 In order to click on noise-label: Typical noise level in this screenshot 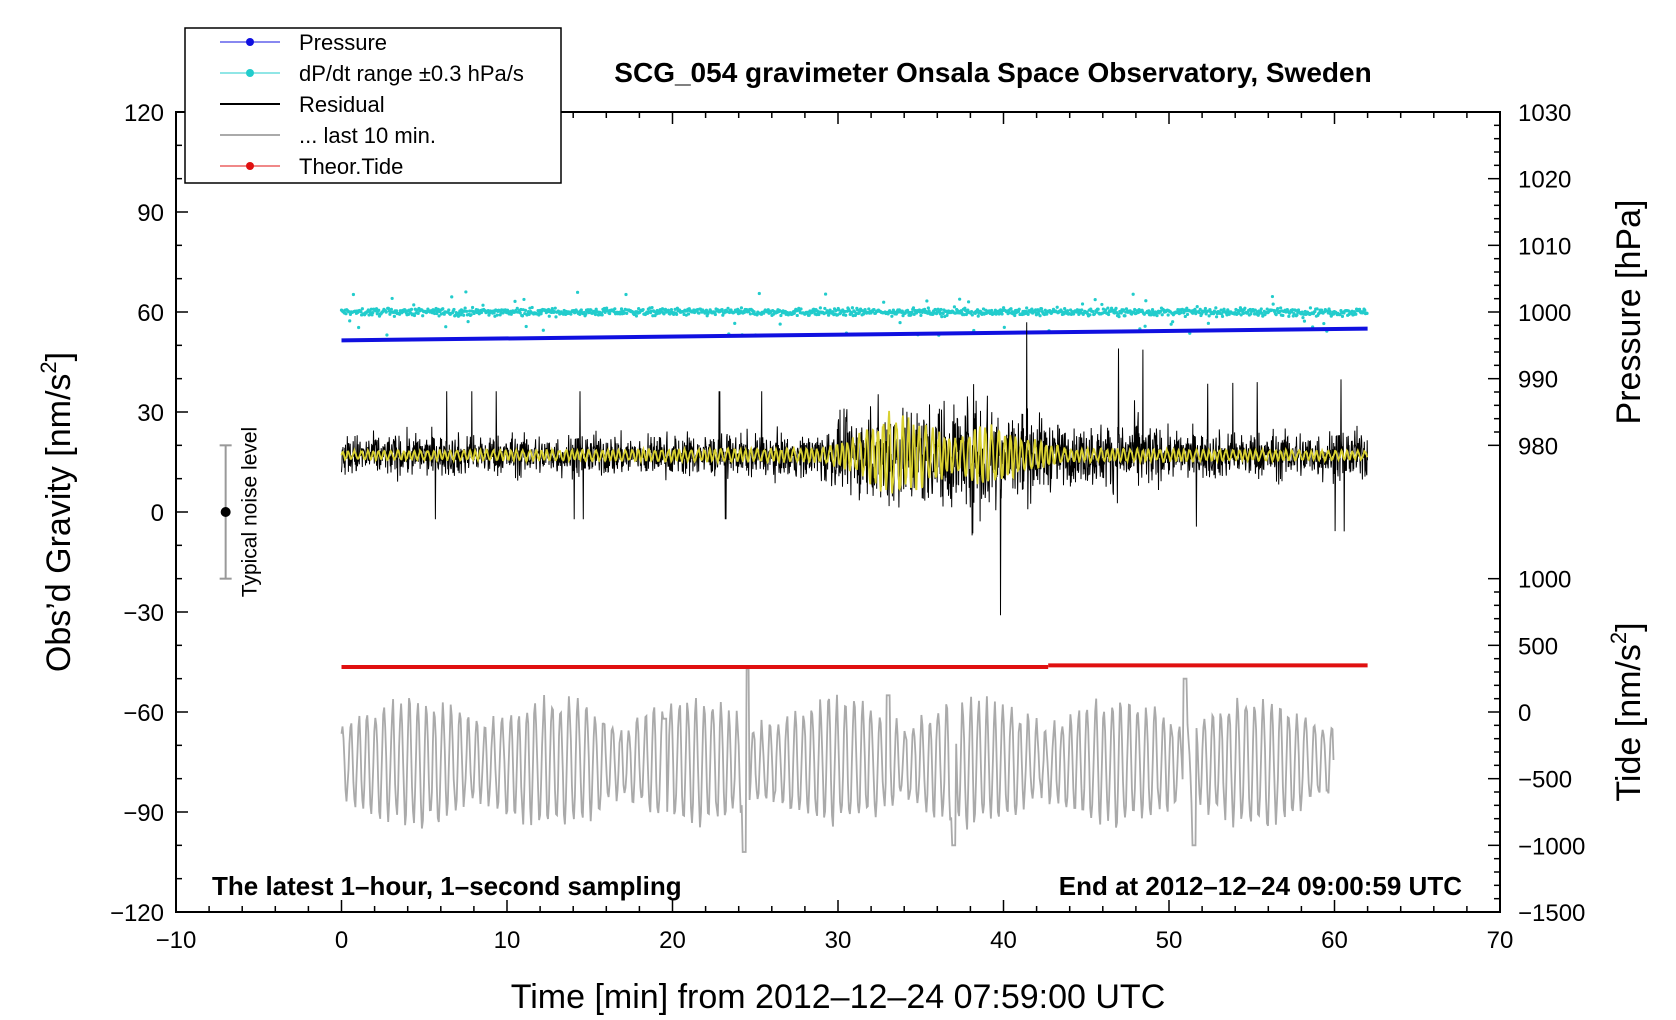, I will do `click(250, 512)`.